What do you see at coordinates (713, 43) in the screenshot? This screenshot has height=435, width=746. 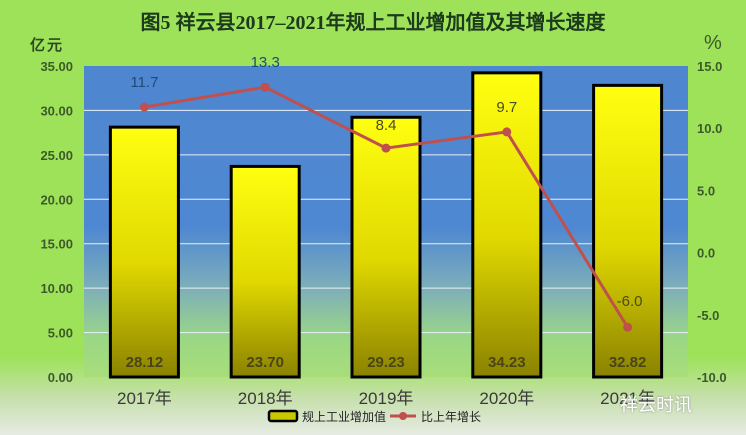 I see `right-axis-unit: %` at bounding box center [713, 43].